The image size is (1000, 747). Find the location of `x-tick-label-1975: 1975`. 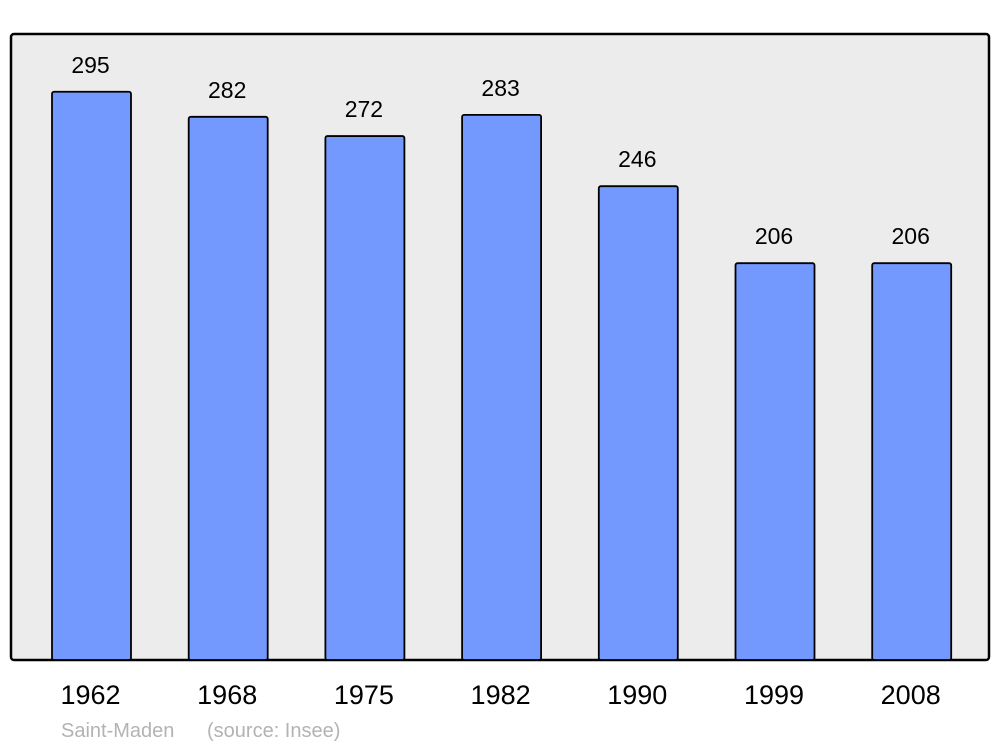

x-tick-label-1975: 1975 is located at coordinates (364, 695).